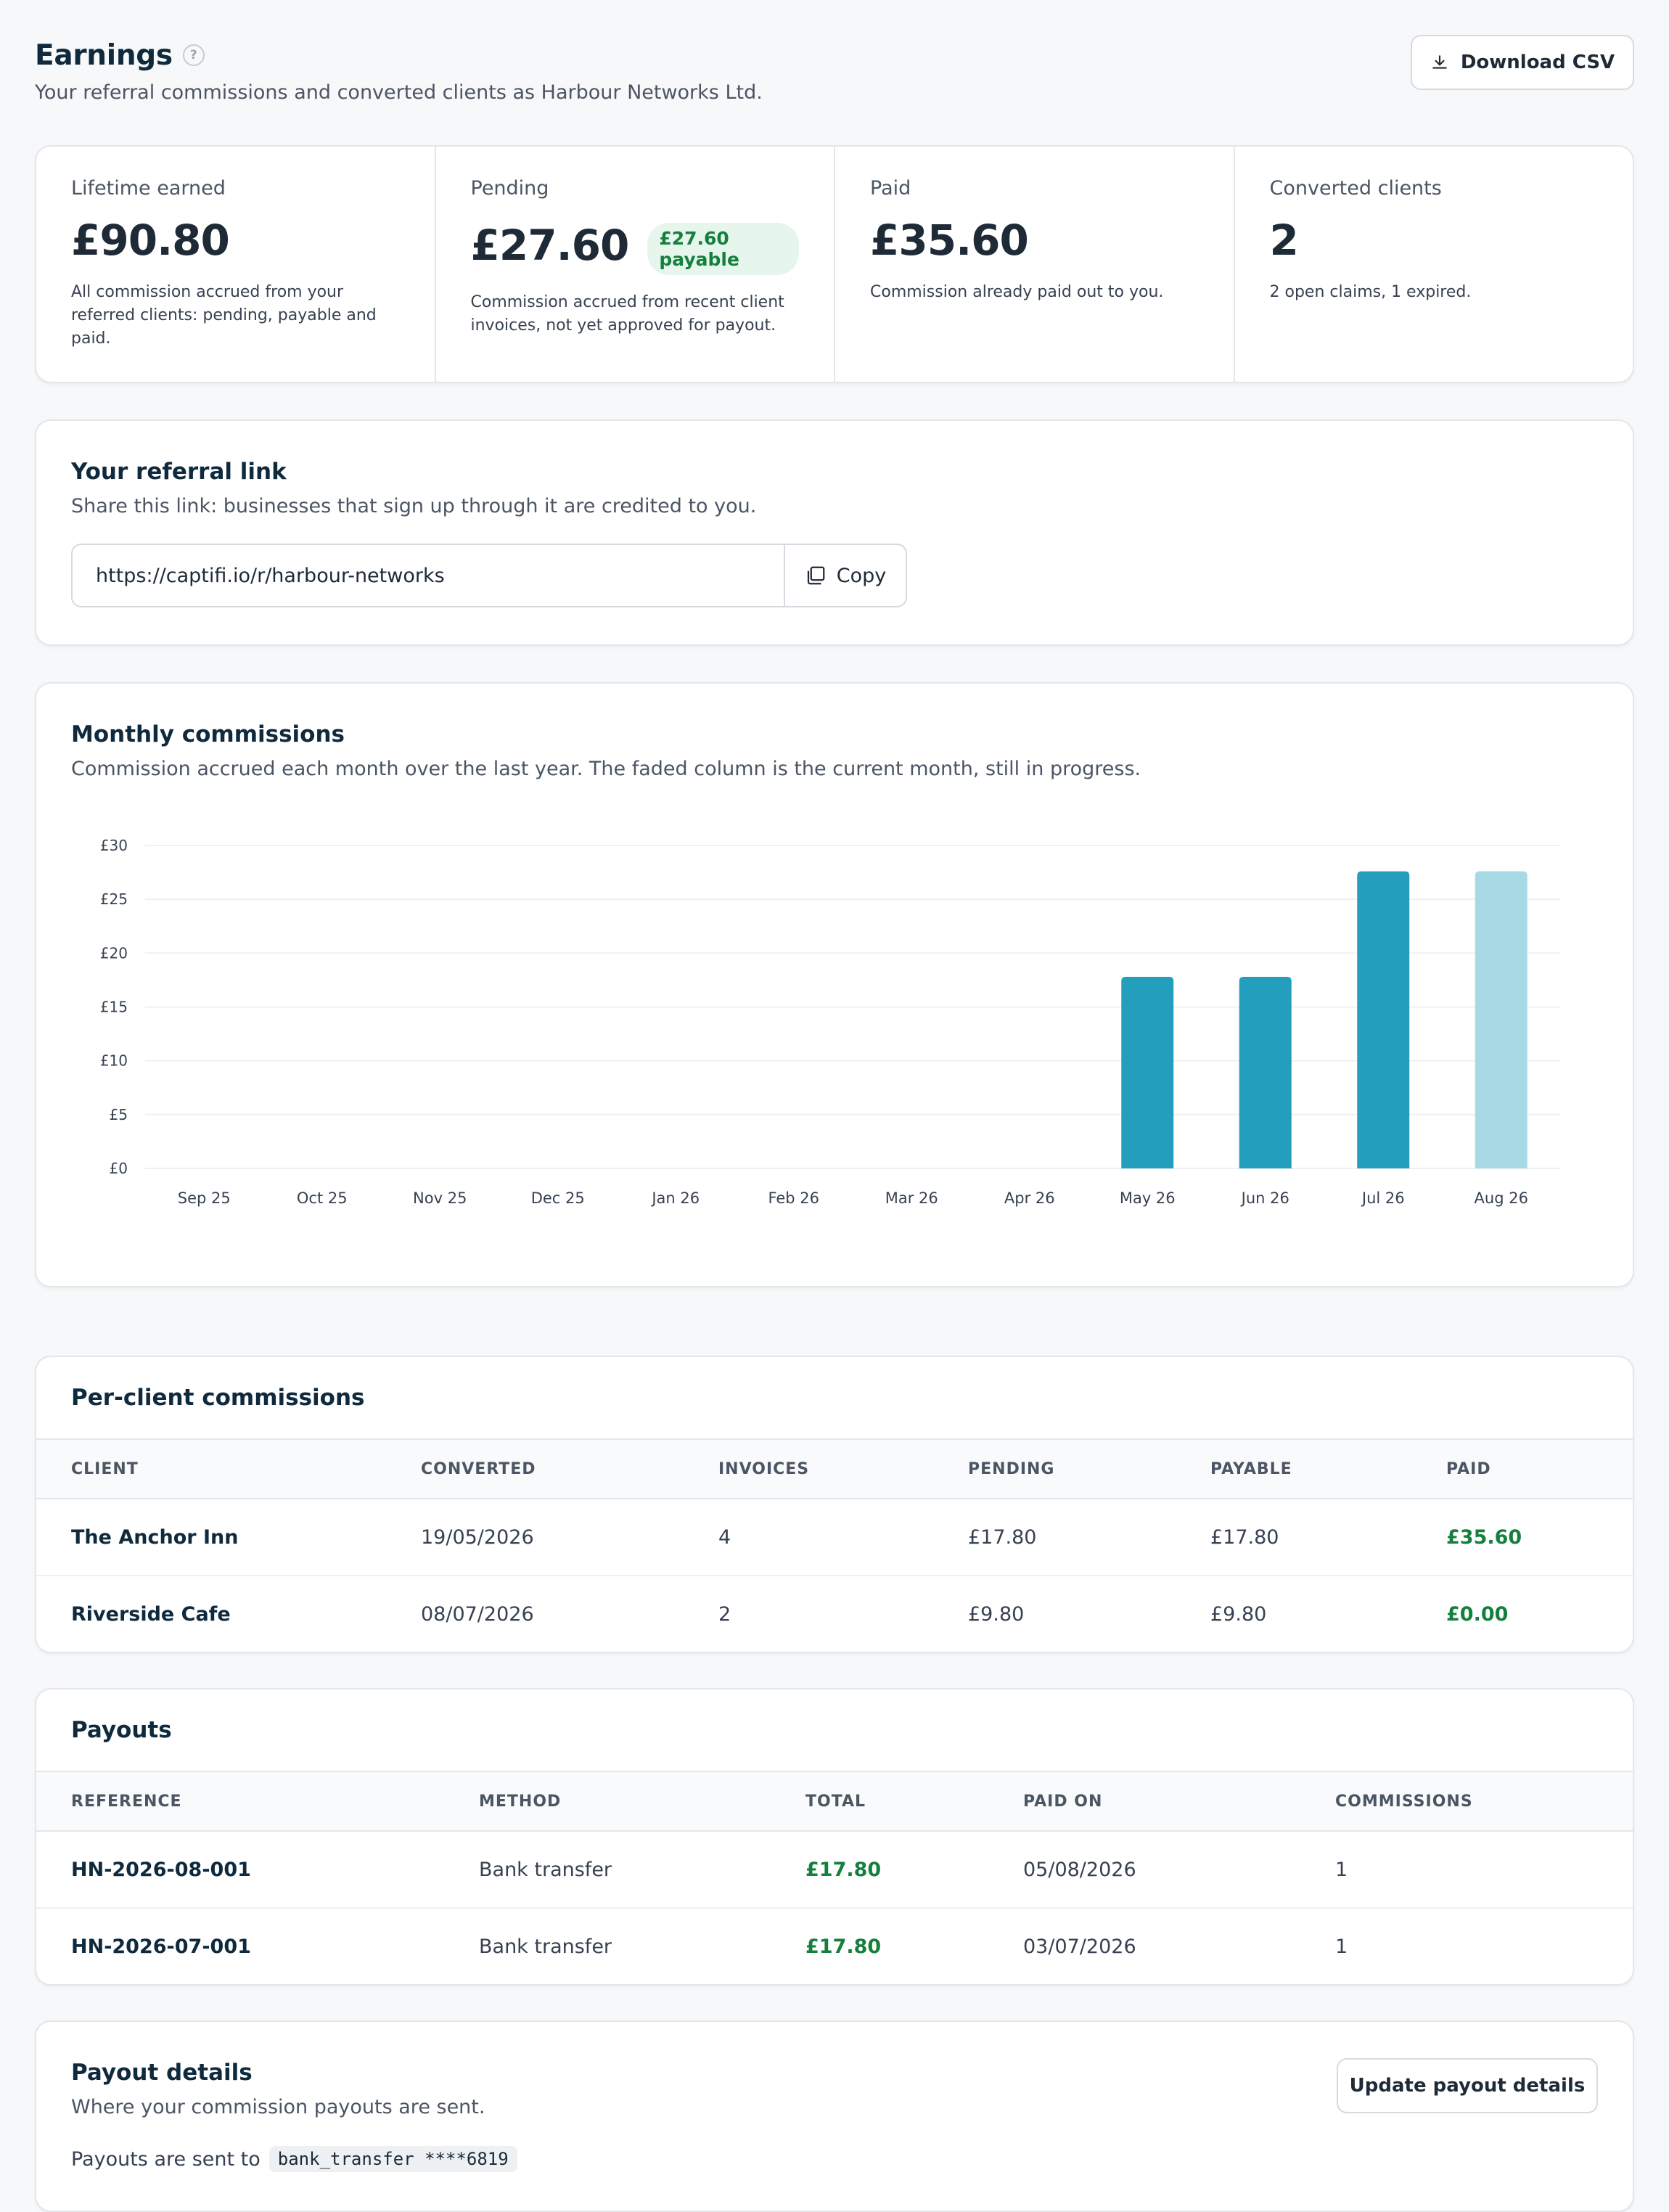 The width and height of the screenshot is (1669, 2212). Describe the element at coordinates (1328, 1537) in the screenshot. I see `payable-amount: £17.80` at that location.